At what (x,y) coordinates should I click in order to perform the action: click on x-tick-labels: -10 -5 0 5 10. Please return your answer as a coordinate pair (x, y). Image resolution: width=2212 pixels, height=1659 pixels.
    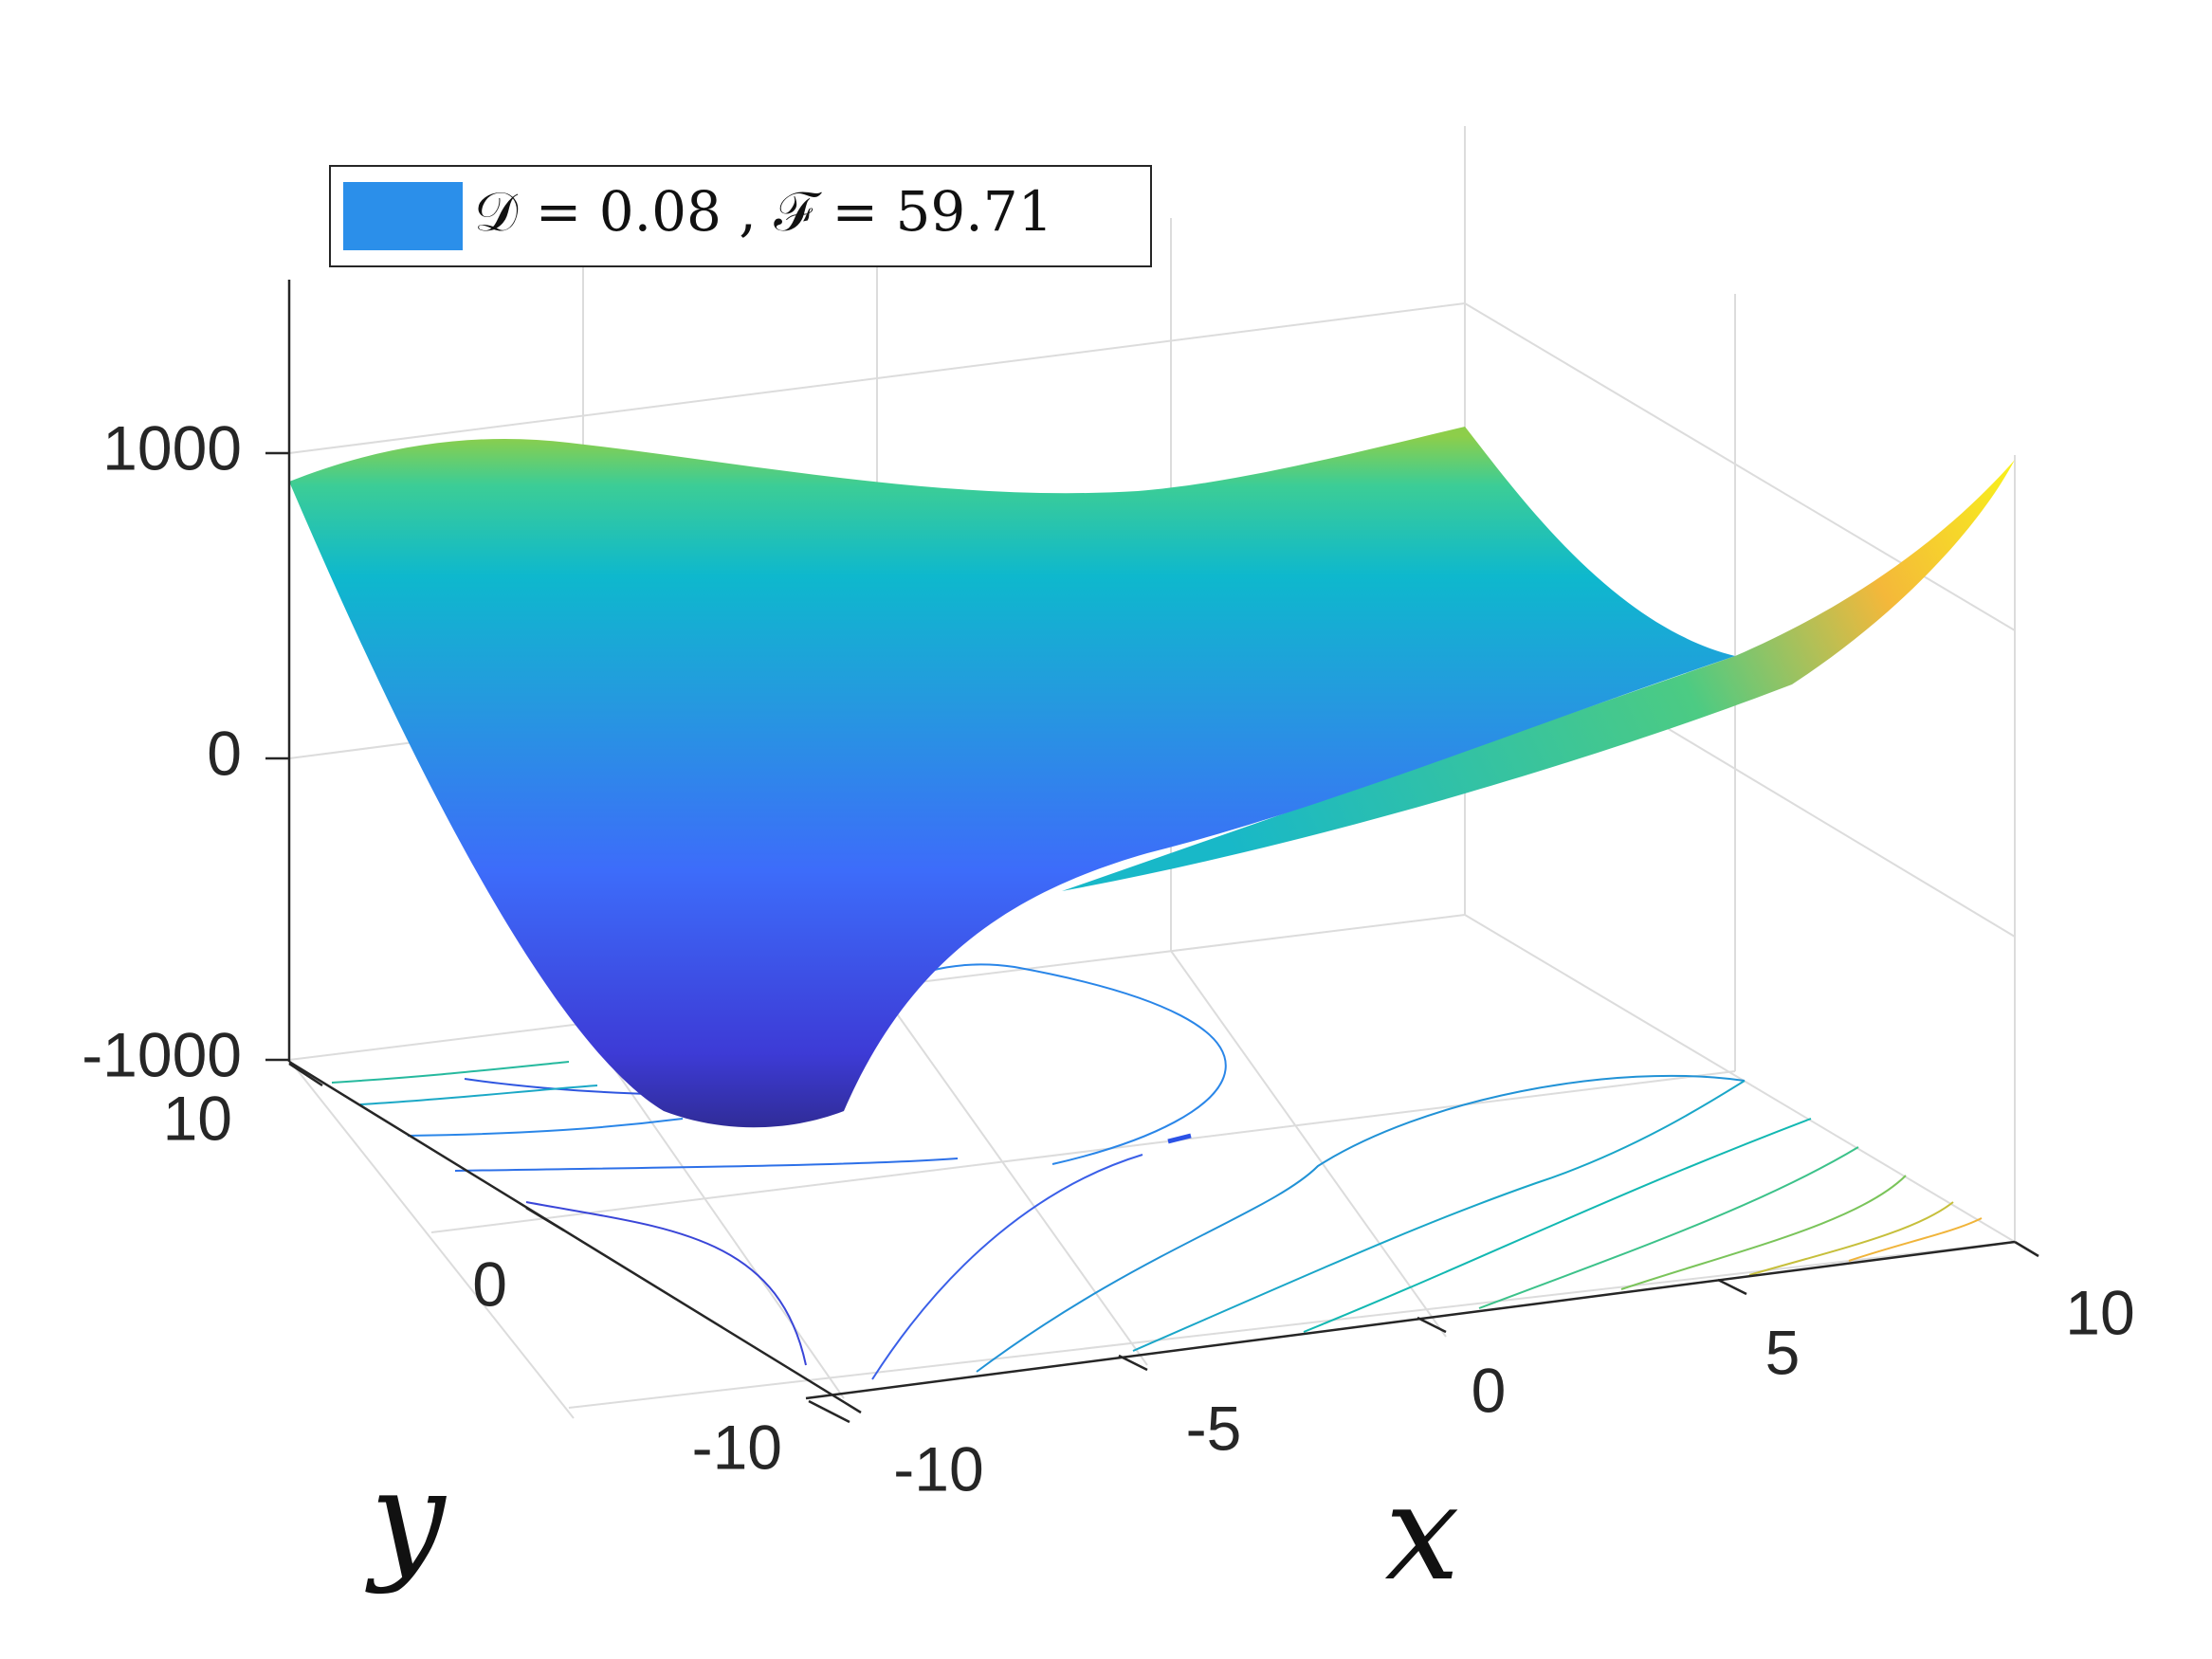
    Looking at the image, I should click on (1513, 1390).